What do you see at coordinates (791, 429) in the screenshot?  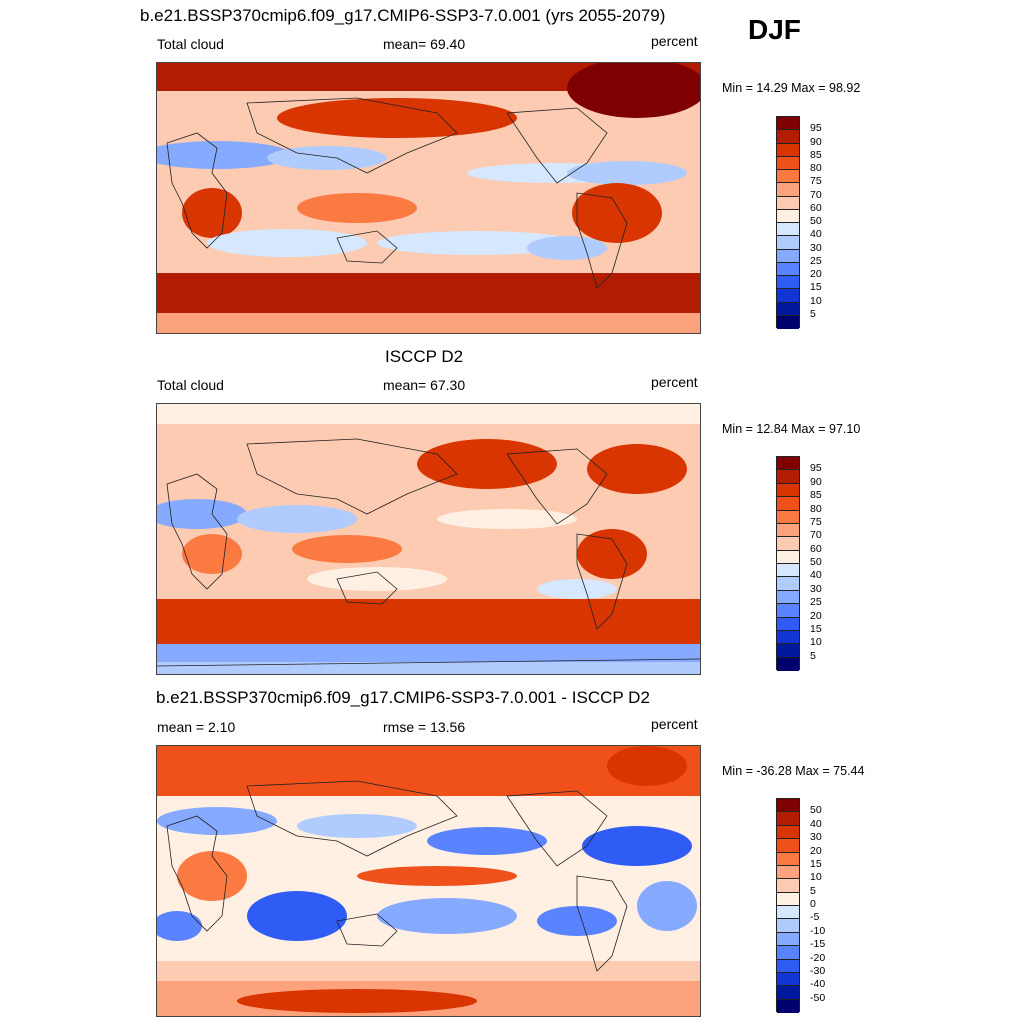 I see `panel-2-minmax: Min = 12.84 Max = 97.10` at bounding box center [791, 429].